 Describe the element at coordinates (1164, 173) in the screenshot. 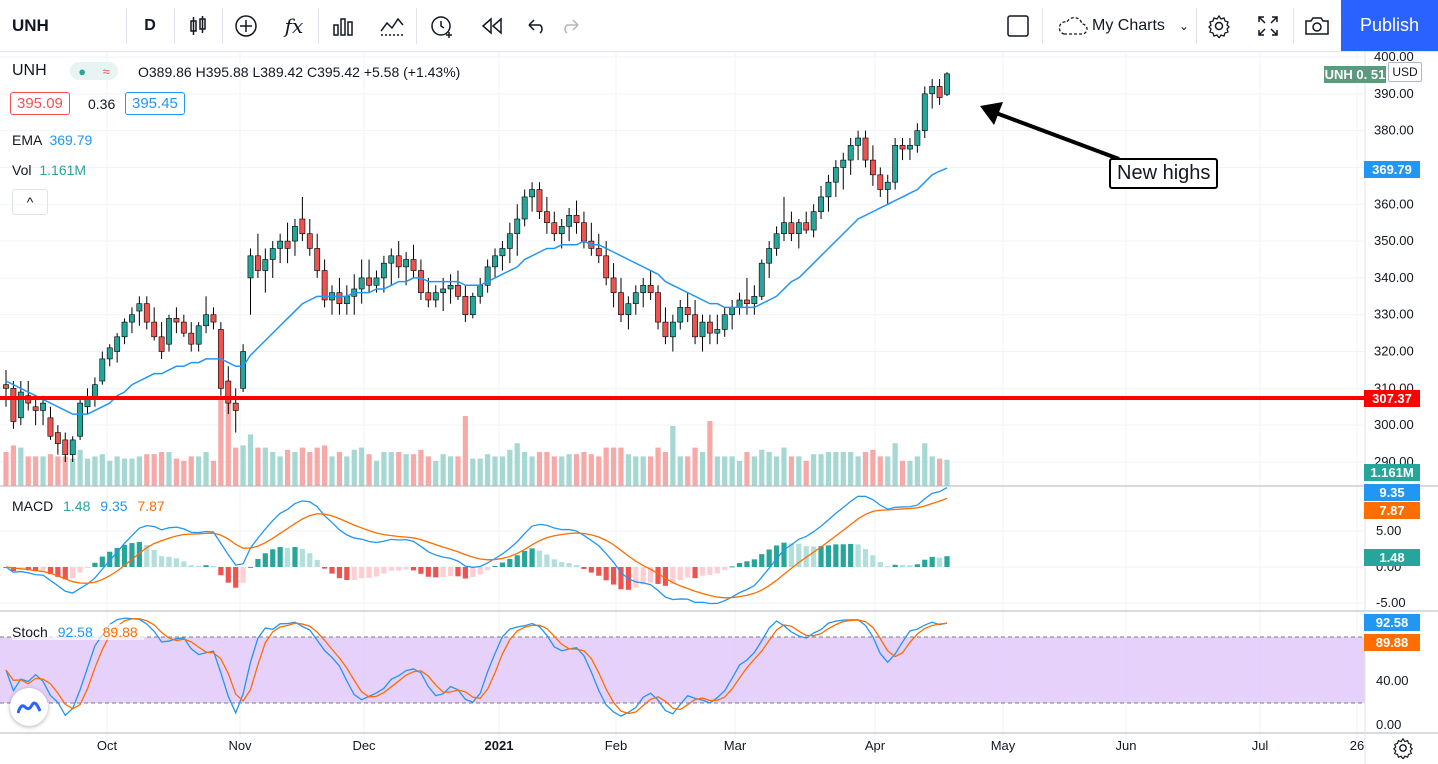

I see `new-highs-annotation: New highs` at that location.